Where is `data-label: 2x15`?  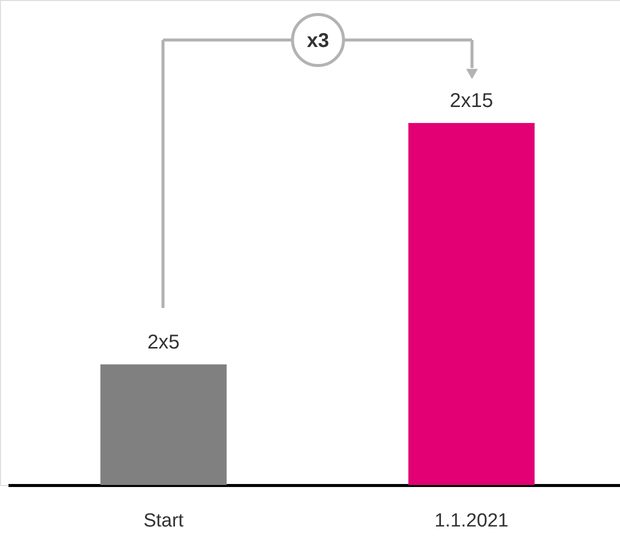 data-label: 2x15 is located at coordinates (472, 101).